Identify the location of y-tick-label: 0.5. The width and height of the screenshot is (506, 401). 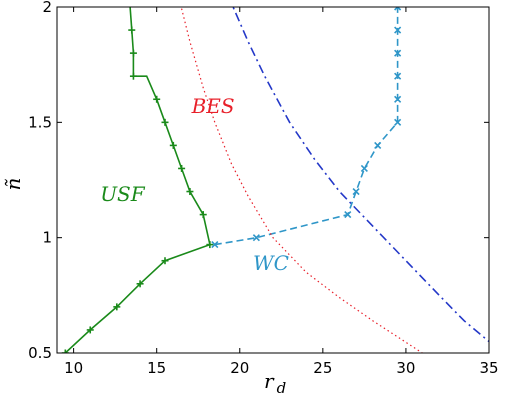
(40, 353).